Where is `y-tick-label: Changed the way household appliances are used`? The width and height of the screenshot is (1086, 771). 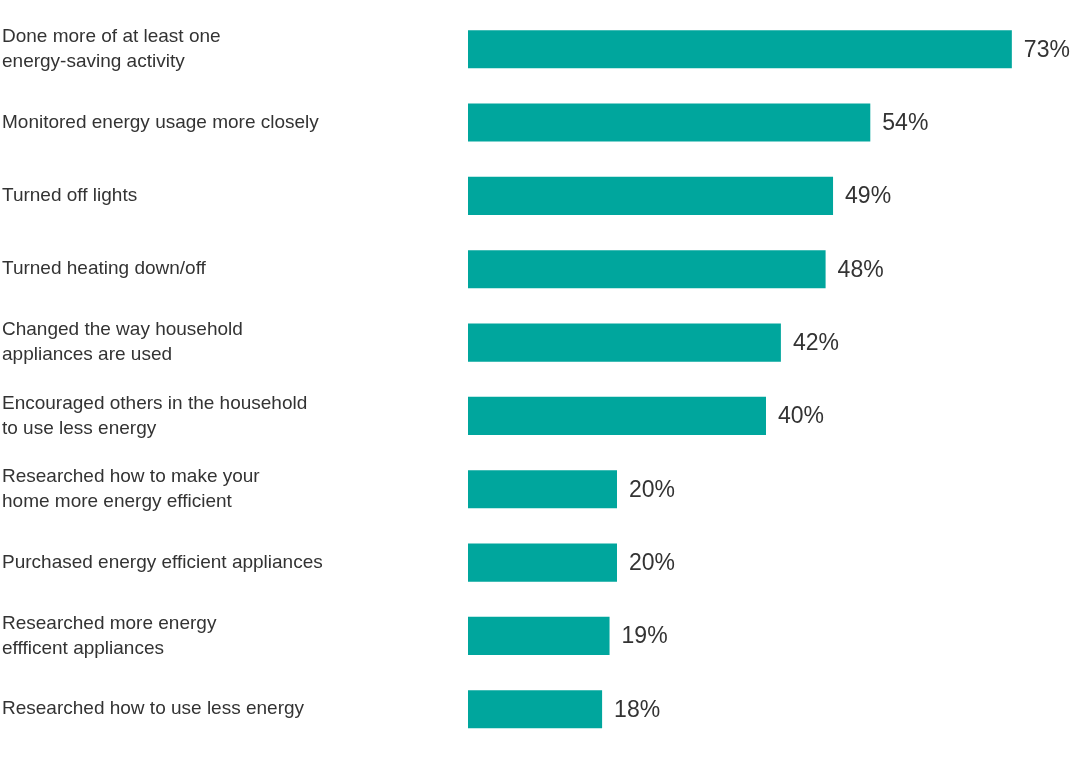
y-tick-label: Changed the way household appliances are used is located at coordinates (122, 341).